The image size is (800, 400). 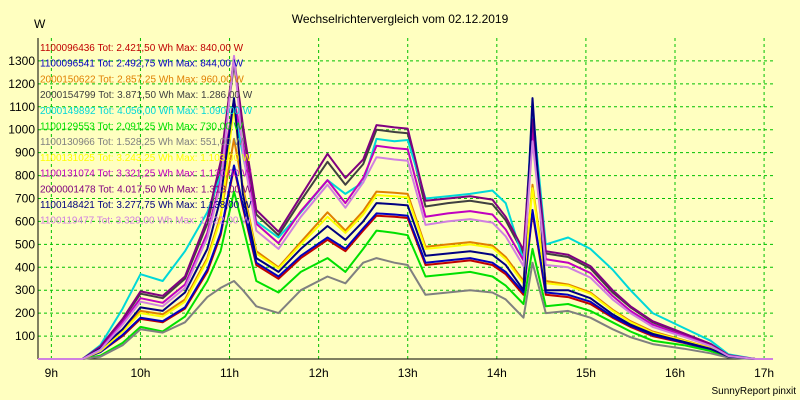 What do you see at coordinates (25, 153) in the screenshot?
I see `y-tick-label: 900` at bounding box center [25, 153].